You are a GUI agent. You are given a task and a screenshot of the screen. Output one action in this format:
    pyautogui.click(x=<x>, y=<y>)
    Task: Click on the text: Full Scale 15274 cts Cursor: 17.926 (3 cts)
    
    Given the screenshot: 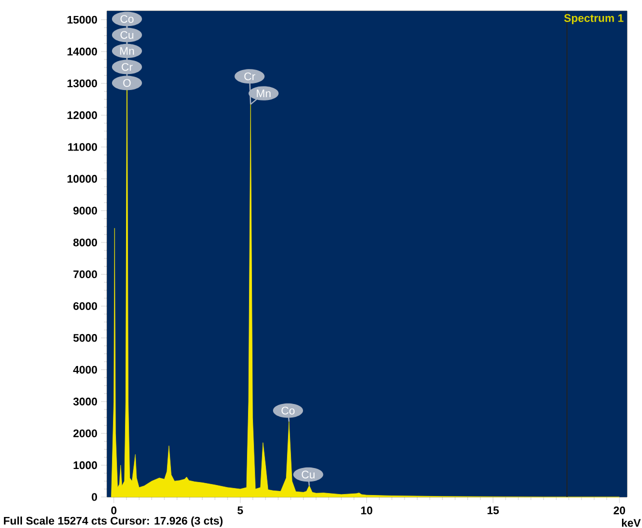 What is the action you would take?
    pyautogui.click(x=113, y=521)
    